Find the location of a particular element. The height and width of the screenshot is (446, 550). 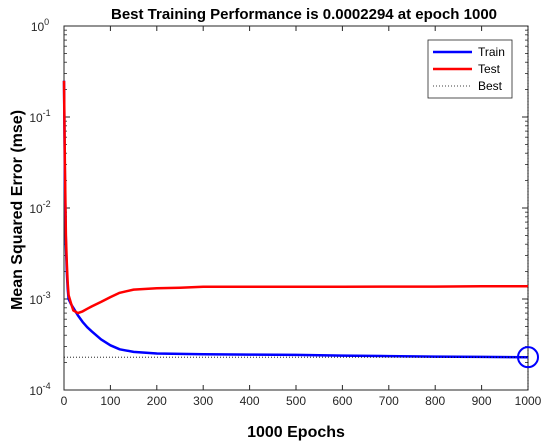

y-tick-label: 10⁰ is located at coordinates (40, 25).